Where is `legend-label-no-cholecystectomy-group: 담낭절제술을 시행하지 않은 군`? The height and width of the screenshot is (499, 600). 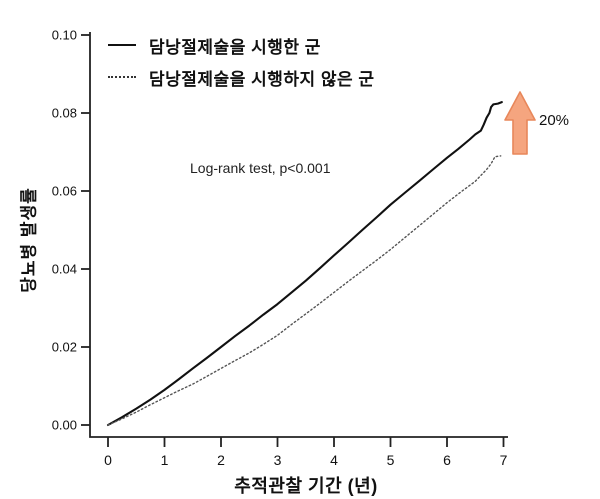
legend-label-no-cholecystectomy-group: 담낭절제술을 시행하지 않은 군 is located at coordinates (262, 79).